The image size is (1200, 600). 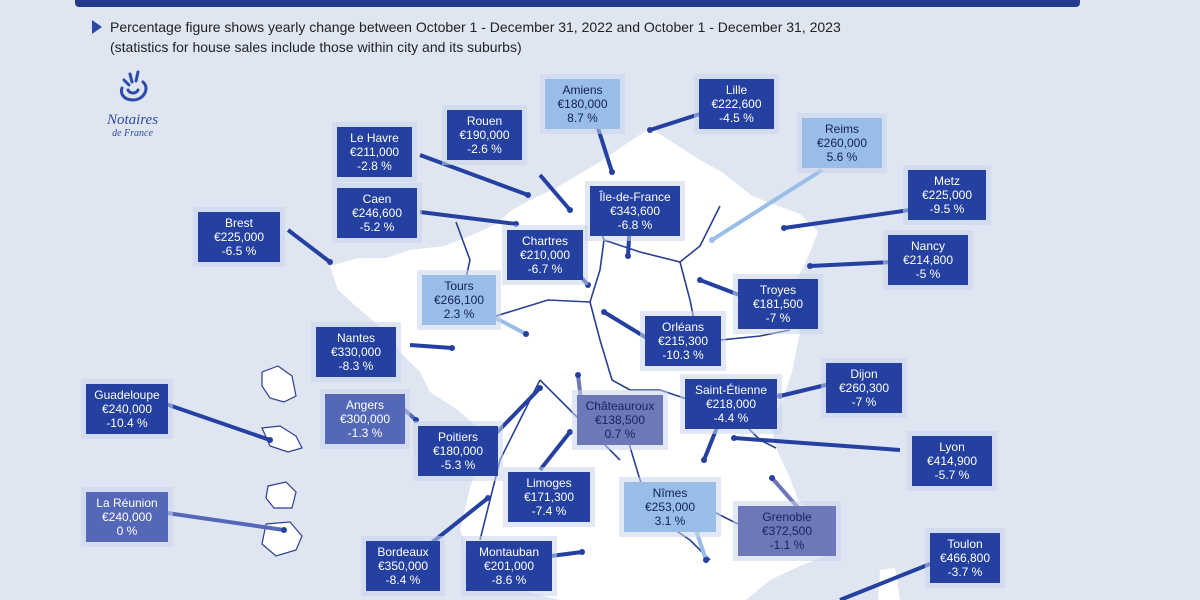 I want to click on city-name: Lyon, so click(x=952, y=447).